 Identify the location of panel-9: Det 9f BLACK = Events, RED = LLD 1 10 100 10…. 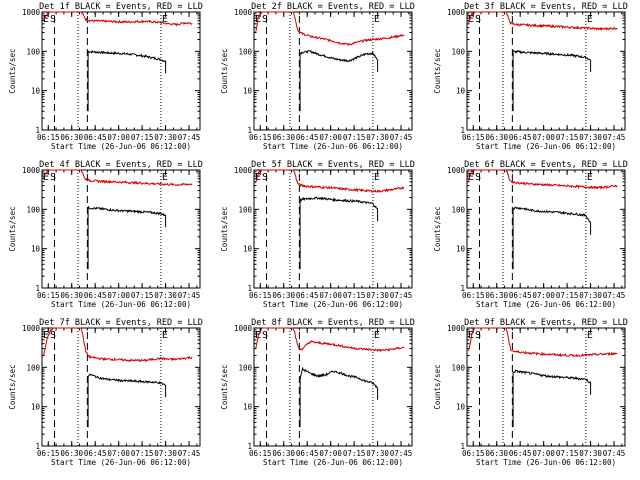
(530, 392).